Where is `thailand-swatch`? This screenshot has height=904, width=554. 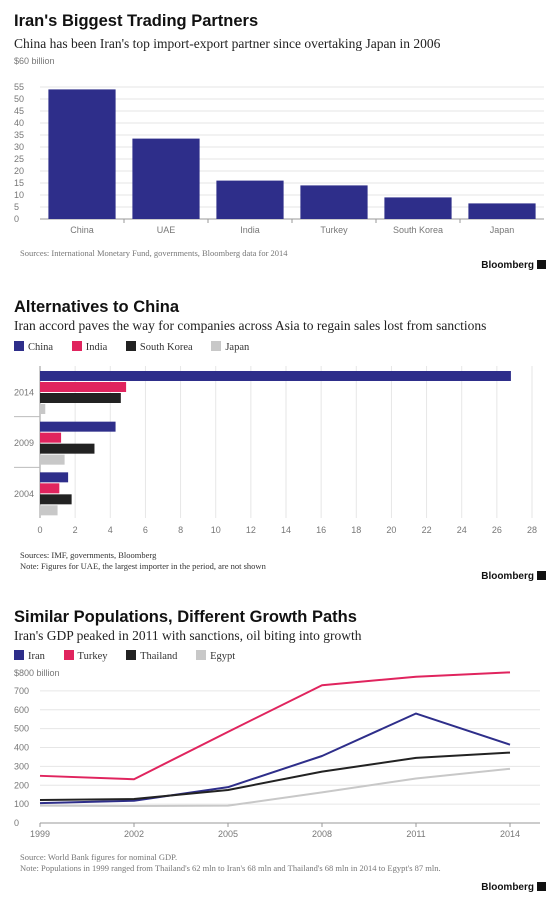
thailand-swatch is located at coordinates (131, 655).